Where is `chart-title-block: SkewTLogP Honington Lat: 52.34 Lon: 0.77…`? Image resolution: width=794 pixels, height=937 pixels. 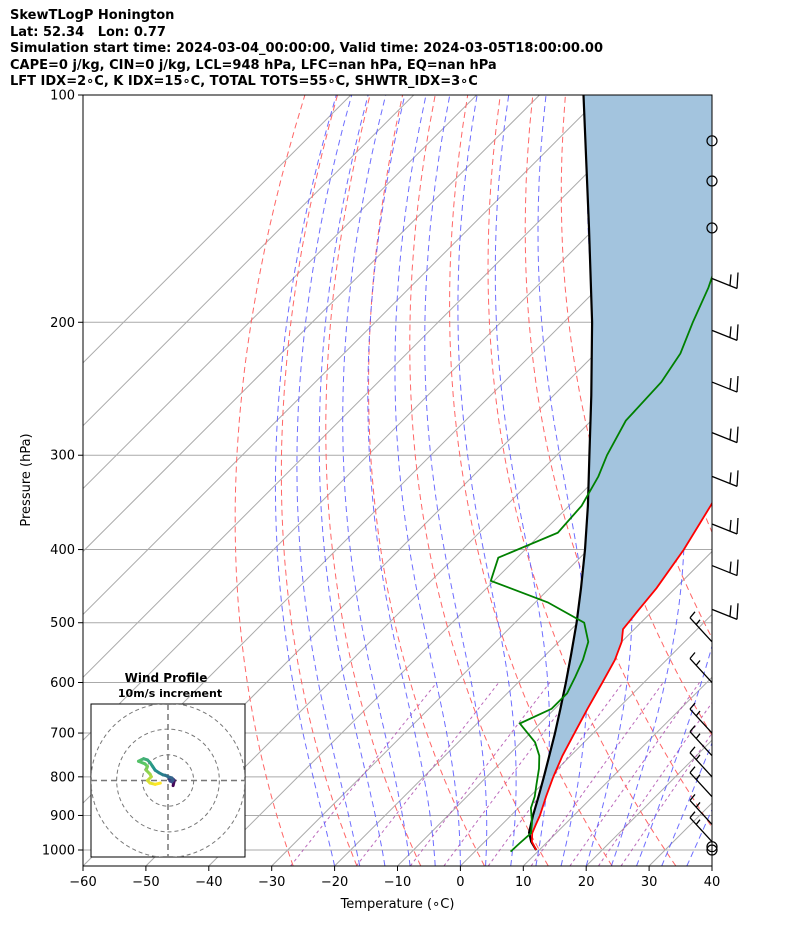 chart-title-block: SkewTLogP Honington Lat: 52.34 Lon: 0.77… is located at coordinates (400, 49).